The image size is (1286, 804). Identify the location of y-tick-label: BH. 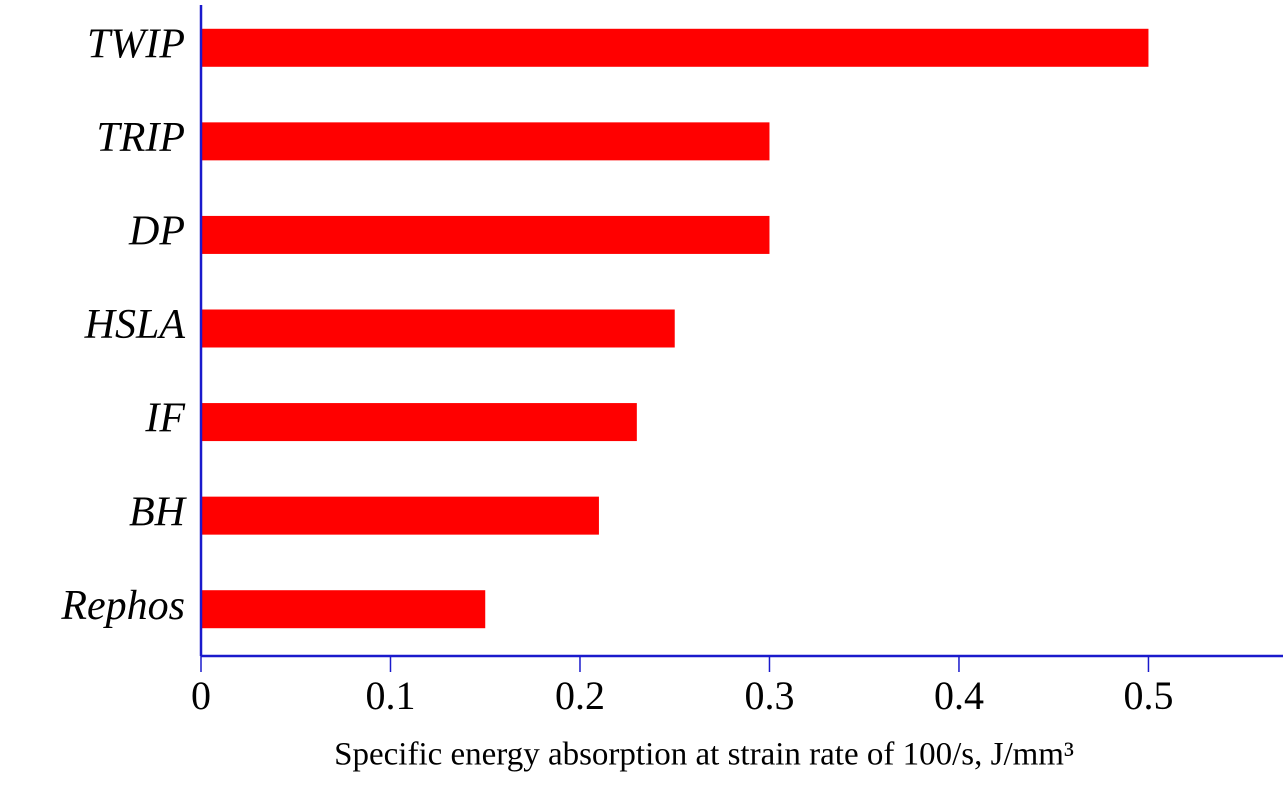
(158, 512).